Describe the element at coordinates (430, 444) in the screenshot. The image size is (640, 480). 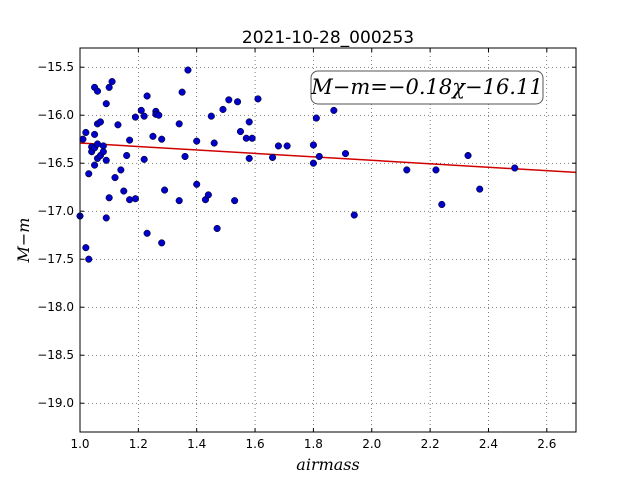
I see `x-tick-label: 2.2` at that location.